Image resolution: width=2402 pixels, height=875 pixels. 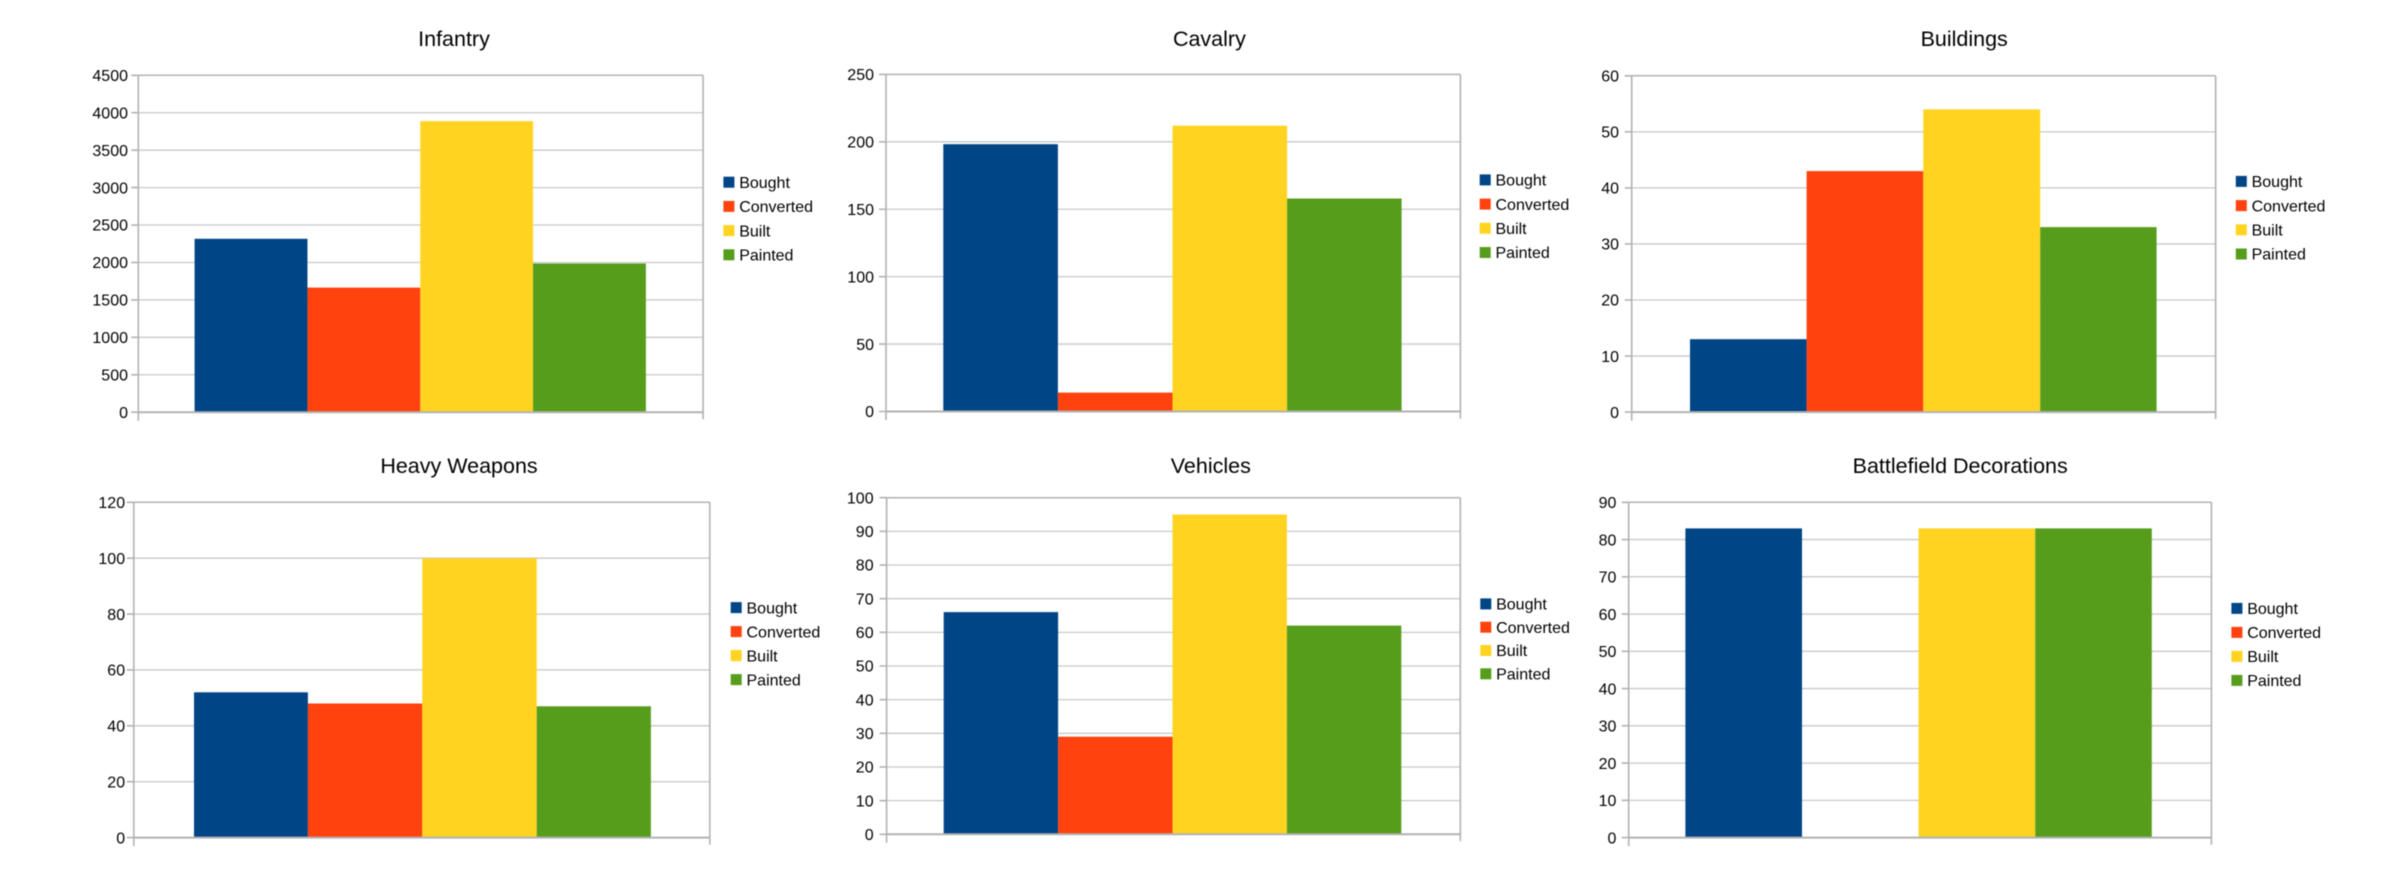 I want to click on svg-text: Battlefield Decorations, so click(x=1960, y=466).